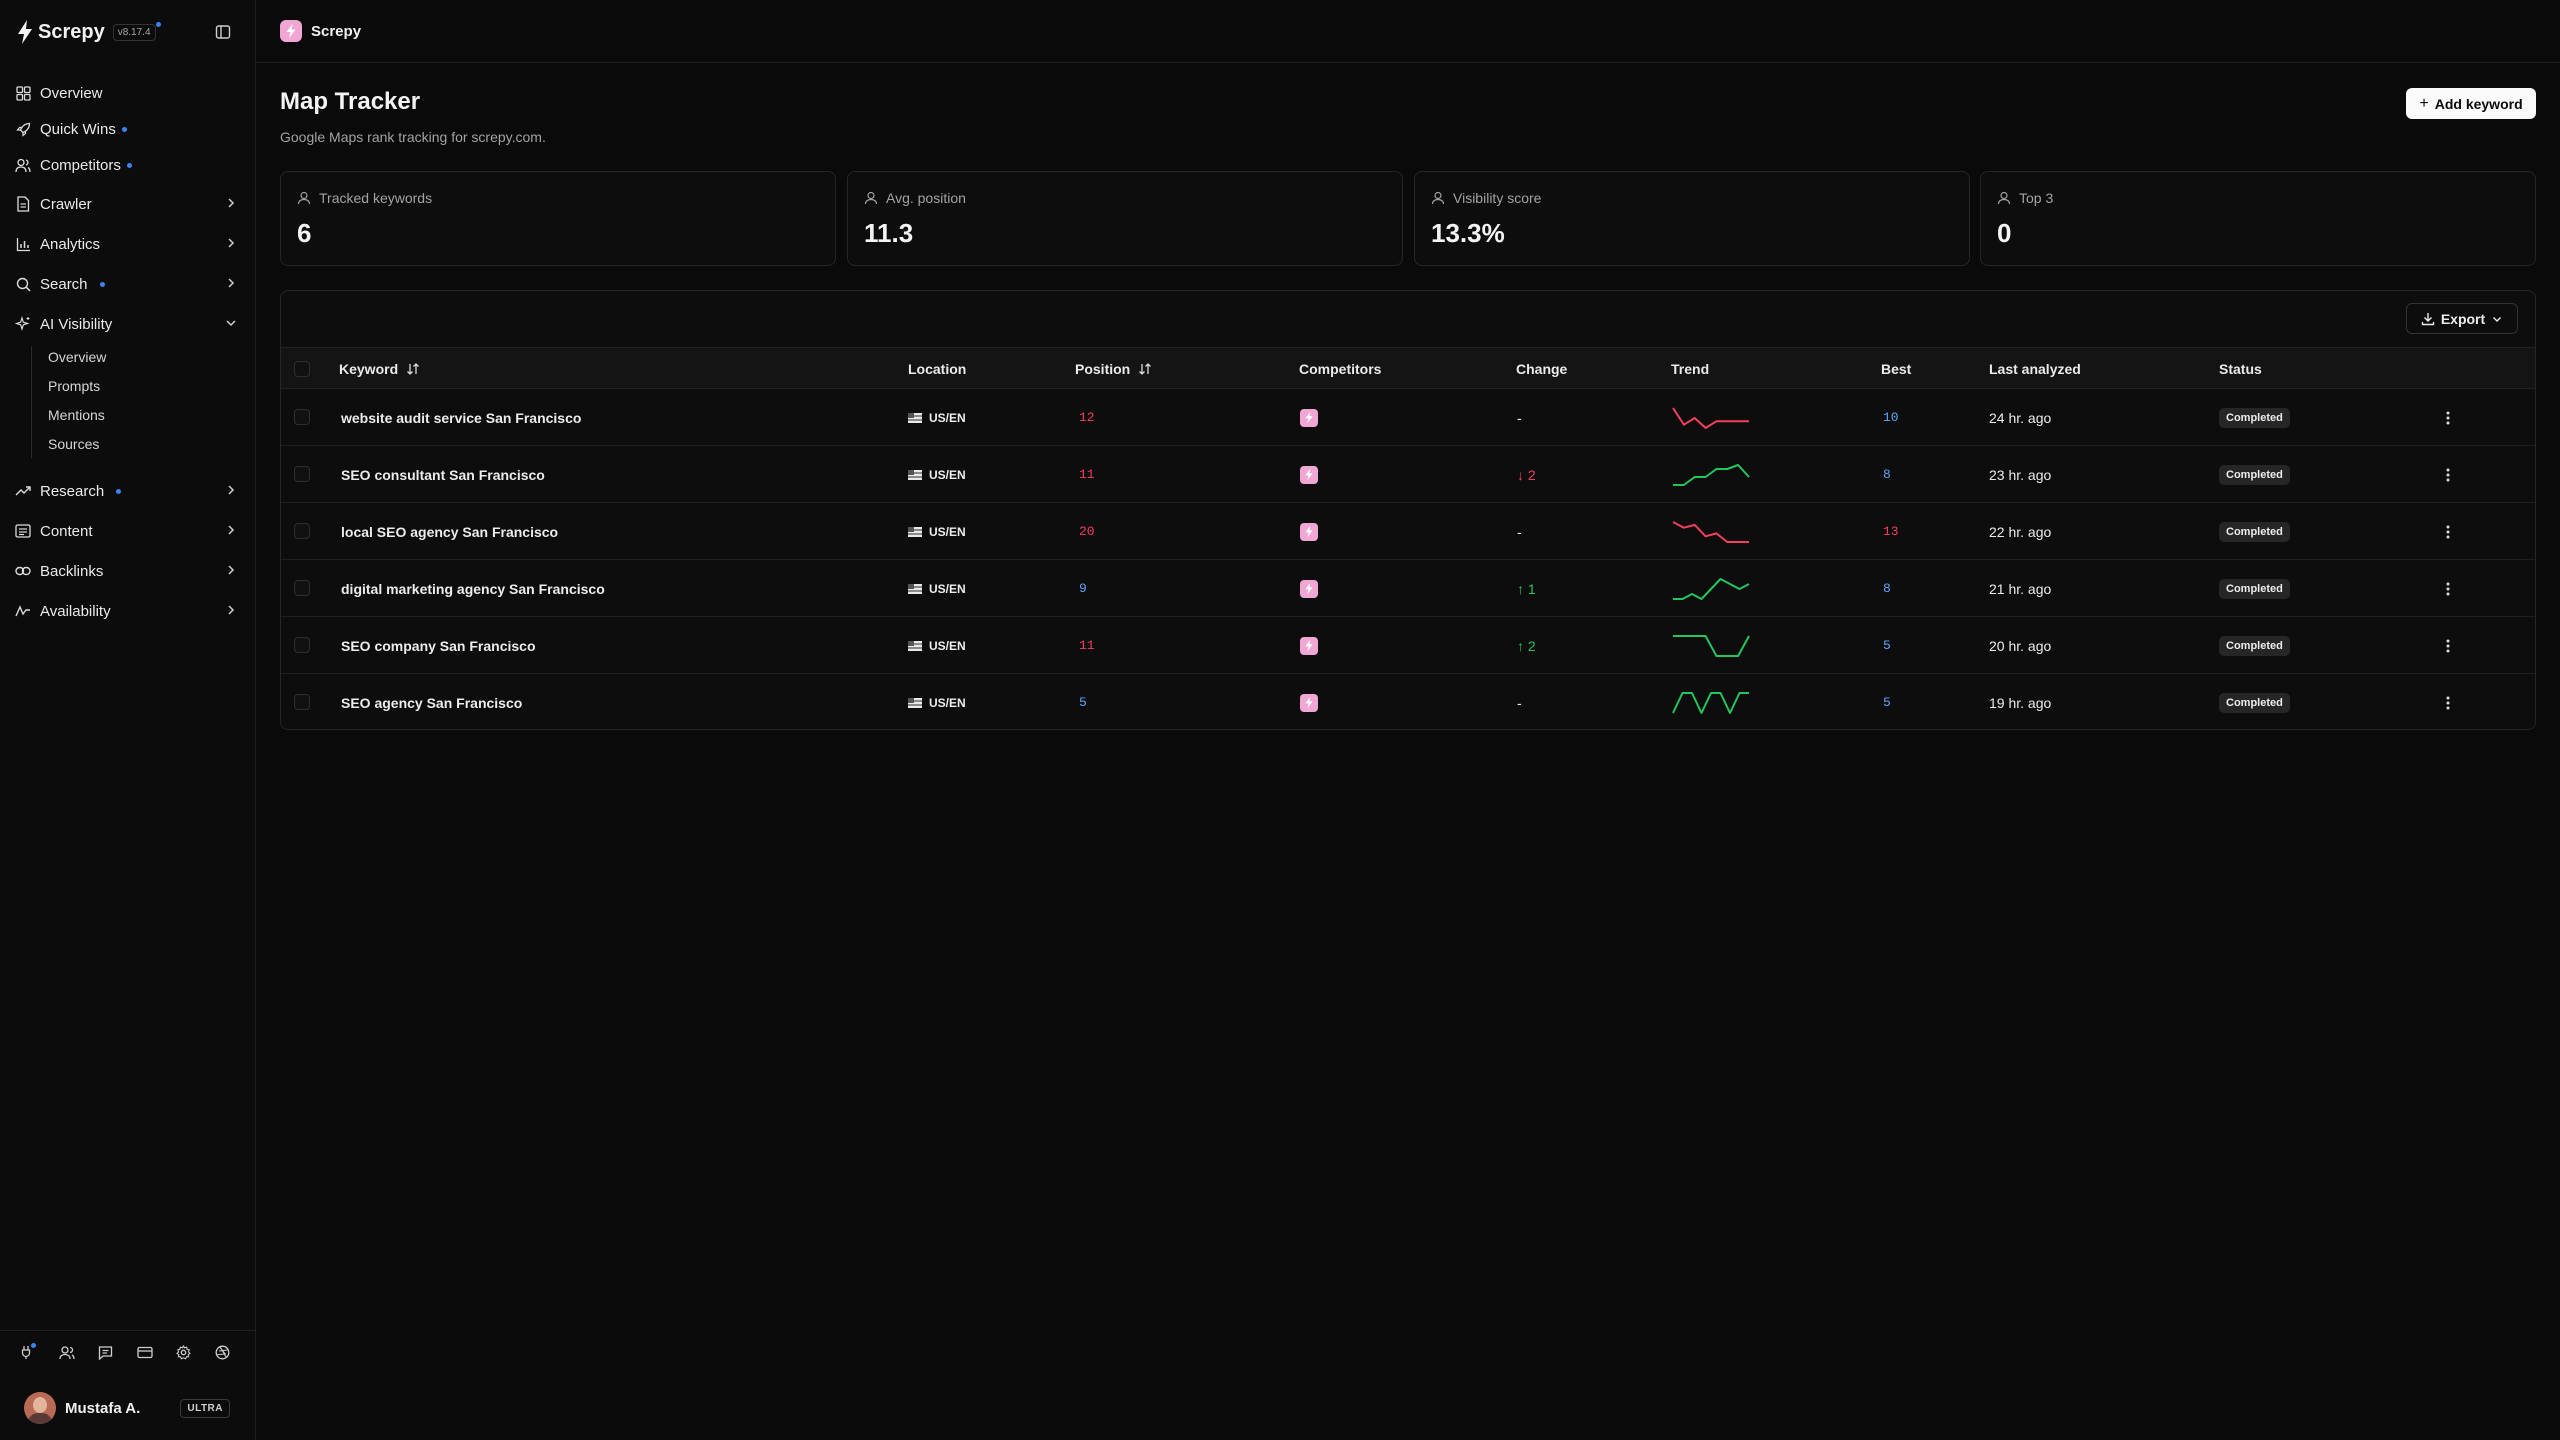 The image size is (2560, 1440). What do you see at coordinates (947, 531) in the screenshot?
I see `location-value: US/EN` at bounding box center [947, 531].